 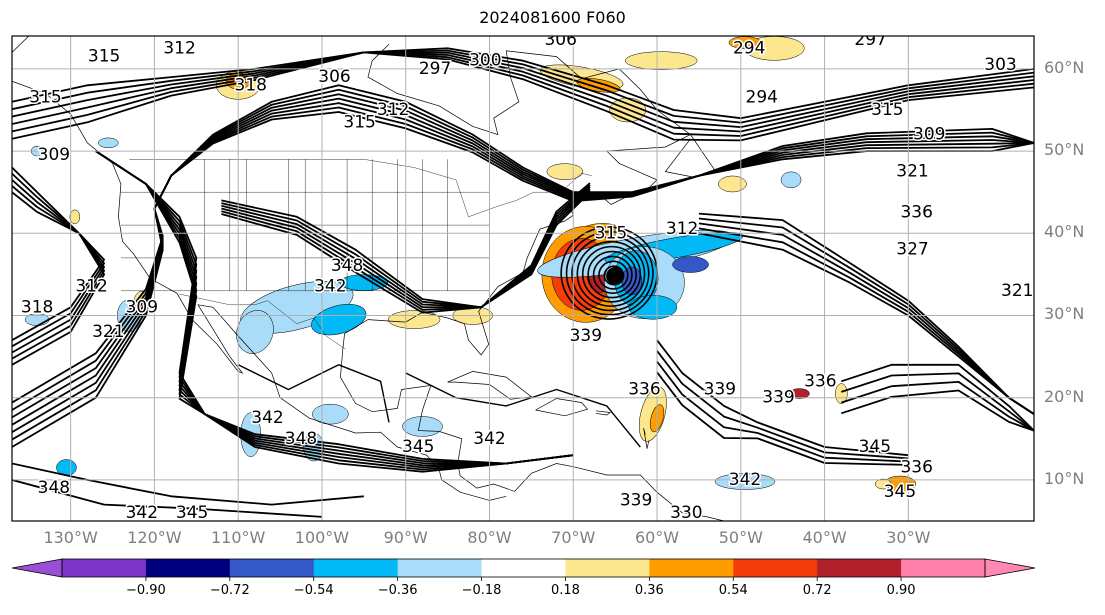 What do you see at coordinates (37, 568) in the screenshot?
I see `colorbar-under-arrow` at bounding box center [37, 568].